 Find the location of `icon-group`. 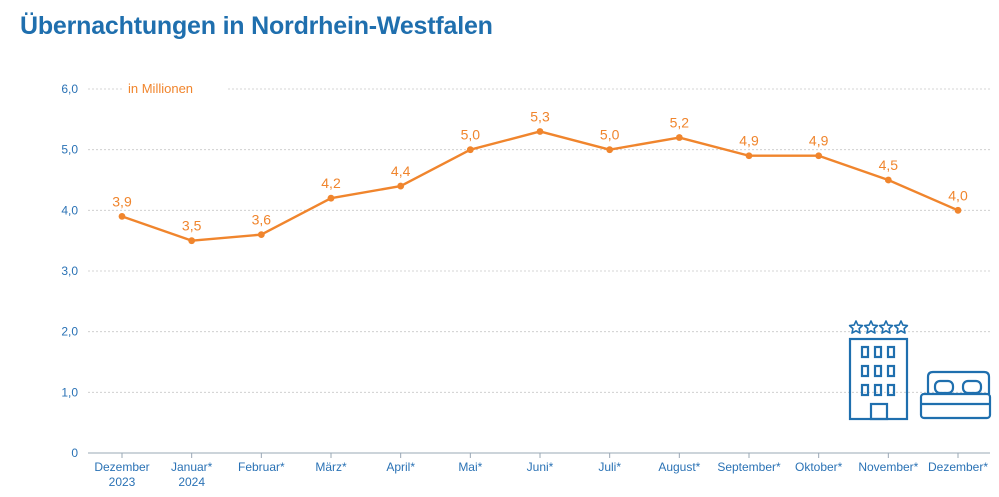

icon-group is located at coordinates (920, 370).